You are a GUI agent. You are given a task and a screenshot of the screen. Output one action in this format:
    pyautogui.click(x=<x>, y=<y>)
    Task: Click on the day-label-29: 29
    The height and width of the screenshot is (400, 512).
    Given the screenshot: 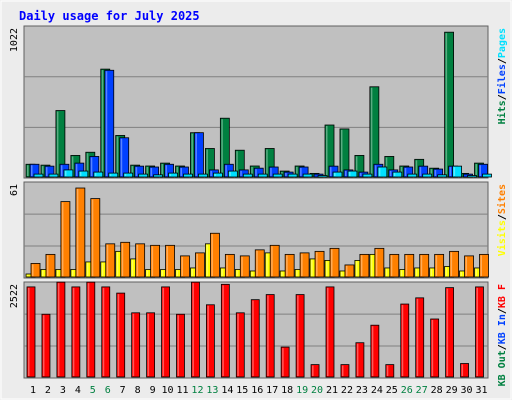 What is the action you would take?
    pyautogui.click(x=452, y=390)
    